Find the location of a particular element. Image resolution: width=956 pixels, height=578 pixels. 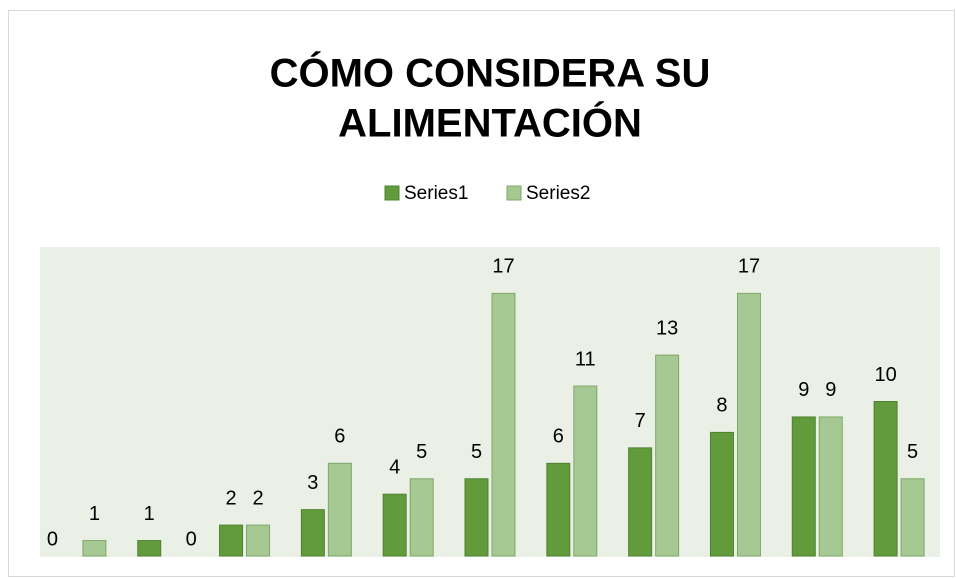

legend-label: Series1 is located at coordinates (436, 193).